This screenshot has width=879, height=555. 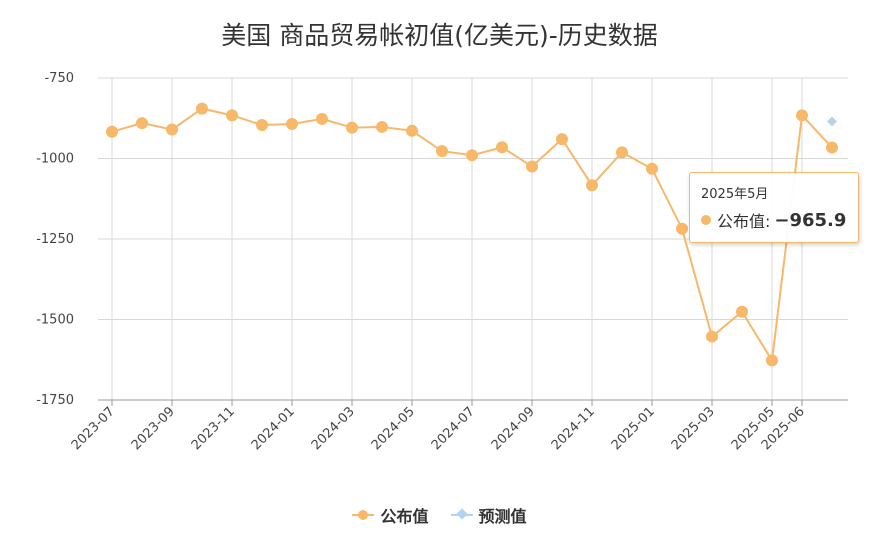 I want to click on legend-label-forecast: 预测值, so click(x=502, y=516).